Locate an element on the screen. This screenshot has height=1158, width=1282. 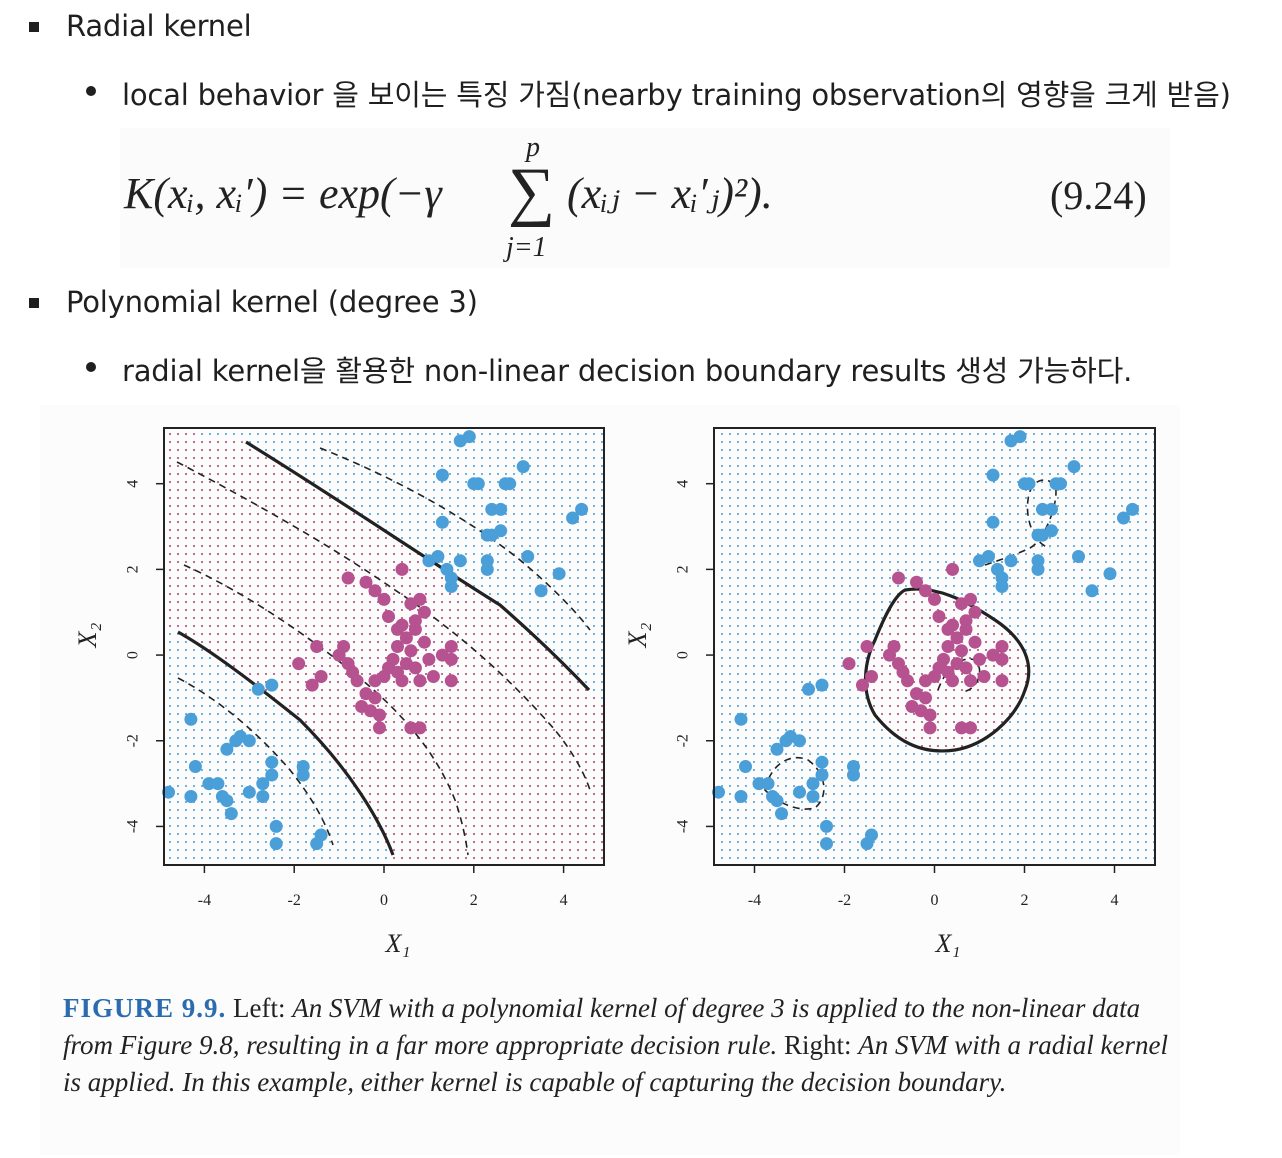
left-region-pink is located at coordinates (384, 646).